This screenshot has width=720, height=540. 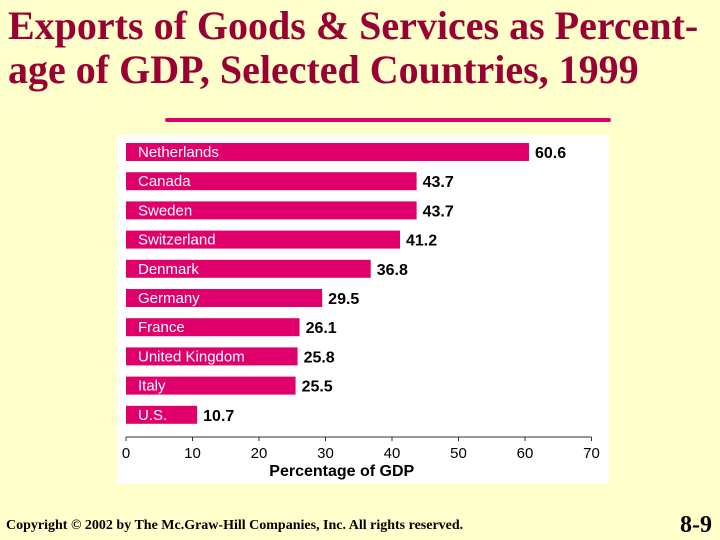 What do you see at coordinates (178, 152) in the screenshot?
I see `bar-category-label: Netherlands` at bounding box center [178, 152].